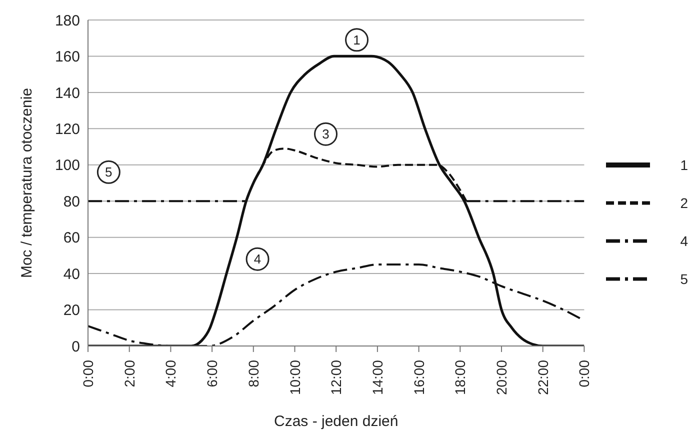  What do you see at coordinates (684, 165) in the screenshot?
I see `legend-label: 1` at bounding box center [684, 165].